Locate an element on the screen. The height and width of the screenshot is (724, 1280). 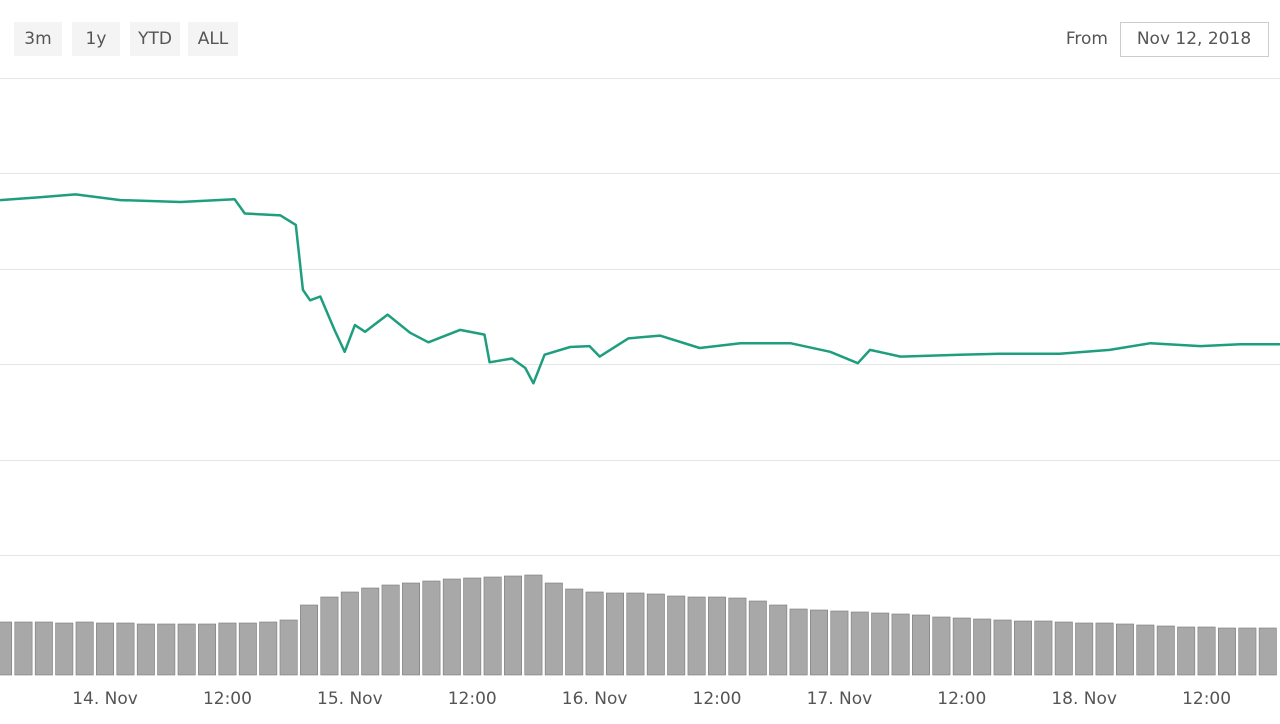
date-value: Nov 12, 2018 is located at coordinates (1194, 39).